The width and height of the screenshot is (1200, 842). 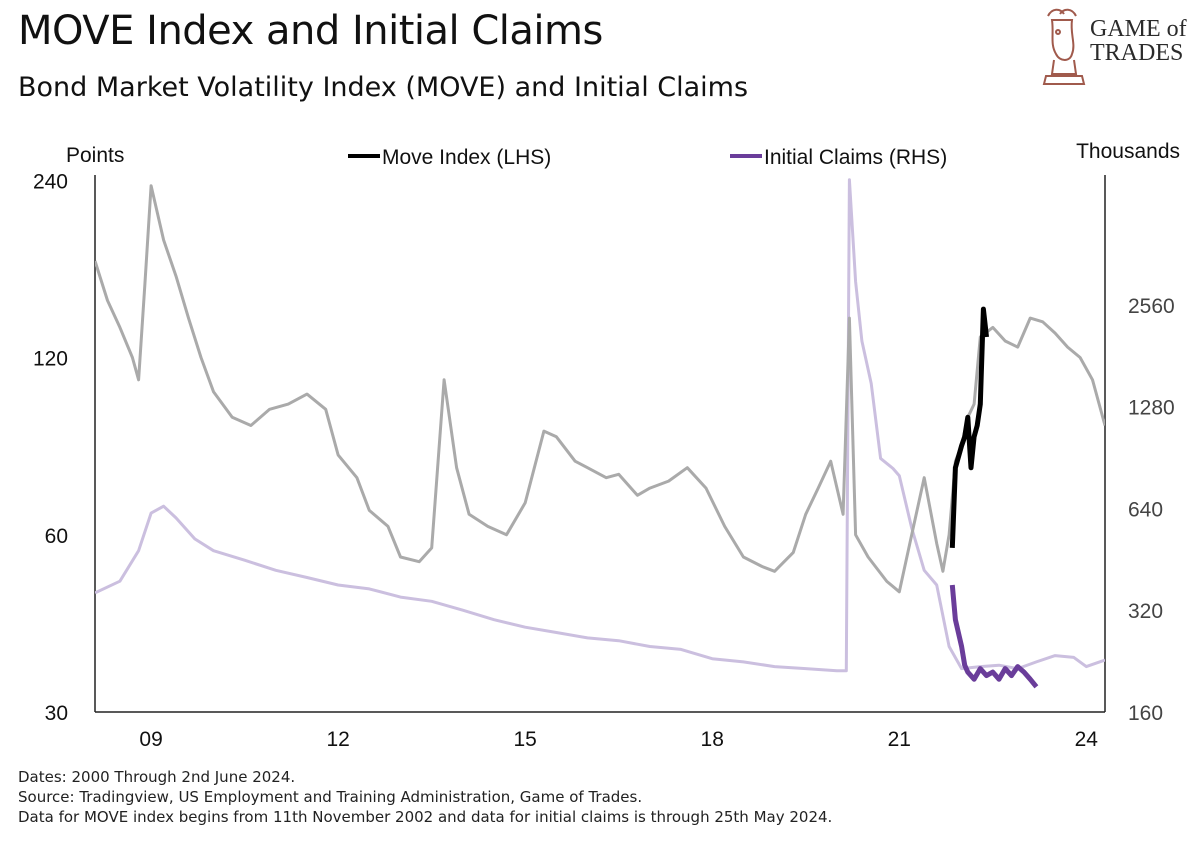 I want to click on right-tick-label: 160, so click(x=1145, y=713).